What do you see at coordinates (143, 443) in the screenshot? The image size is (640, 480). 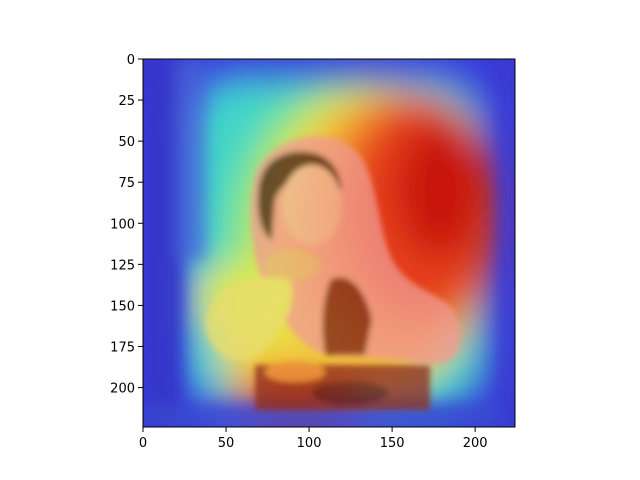 I see `x-tick-label: 0` at bounding box center [143, 443].